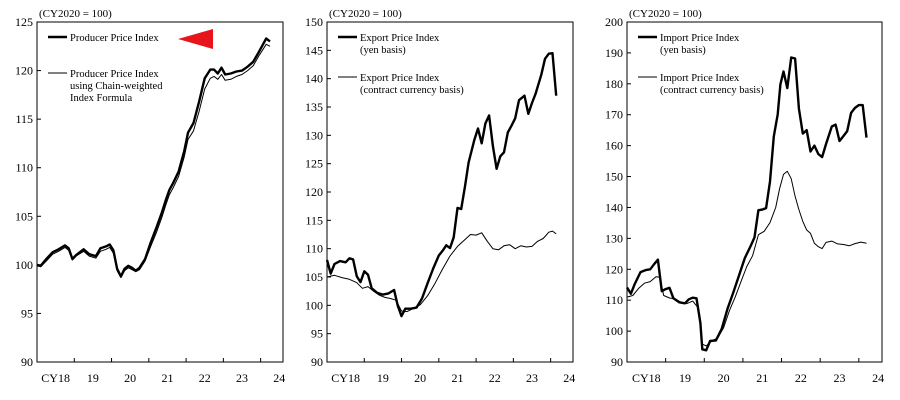  What do you see at coordinates (314, 107) in the screenshot?
I see `y-tick-label: 135` at bounding box center [314, 107].